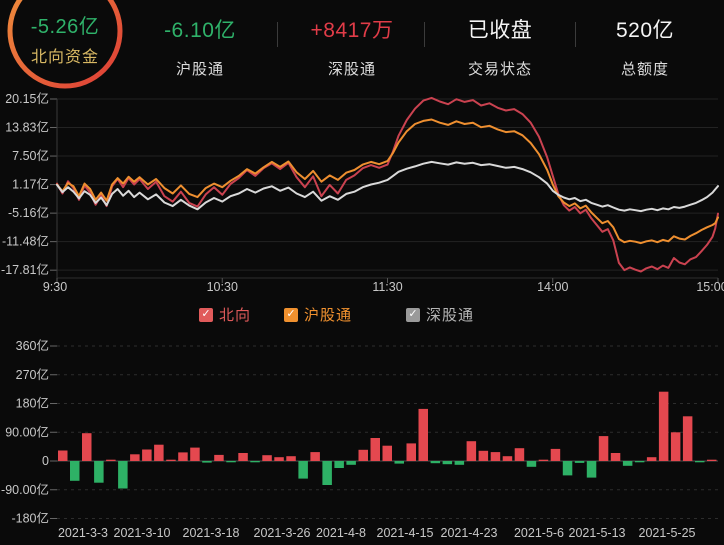 Image resolution: width=724 pixels, height=545 pixels. Describe the element at coordinates (552, 287) in the screenshot. I see `x-axis-label: 14:00` at that location.